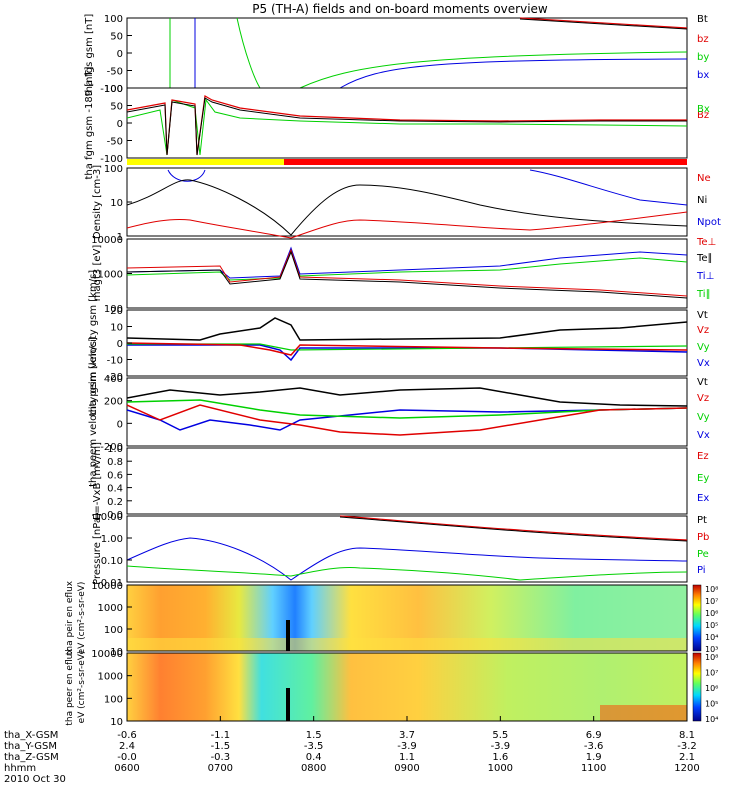  Describe the element at coordinates (407, 225) in the screenshot. I see `series-ne-line` at that location.